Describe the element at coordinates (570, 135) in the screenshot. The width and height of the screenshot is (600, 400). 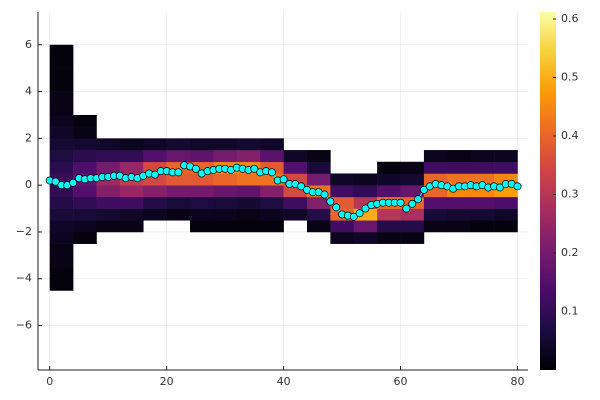
I see `colorbar-tick-label: 0.4` at that location.